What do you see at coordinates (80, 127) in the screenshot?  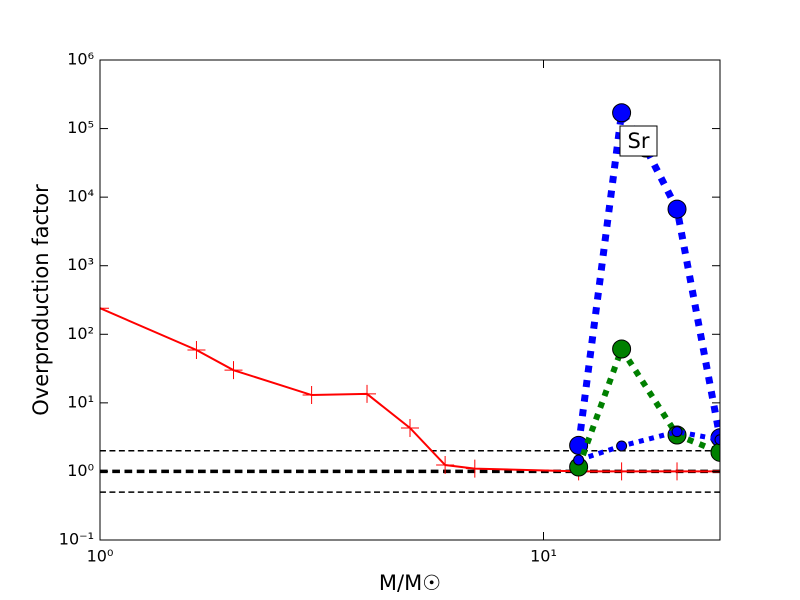 I see `y-tick-label: 10⁵` at bounding box center [80, 127].